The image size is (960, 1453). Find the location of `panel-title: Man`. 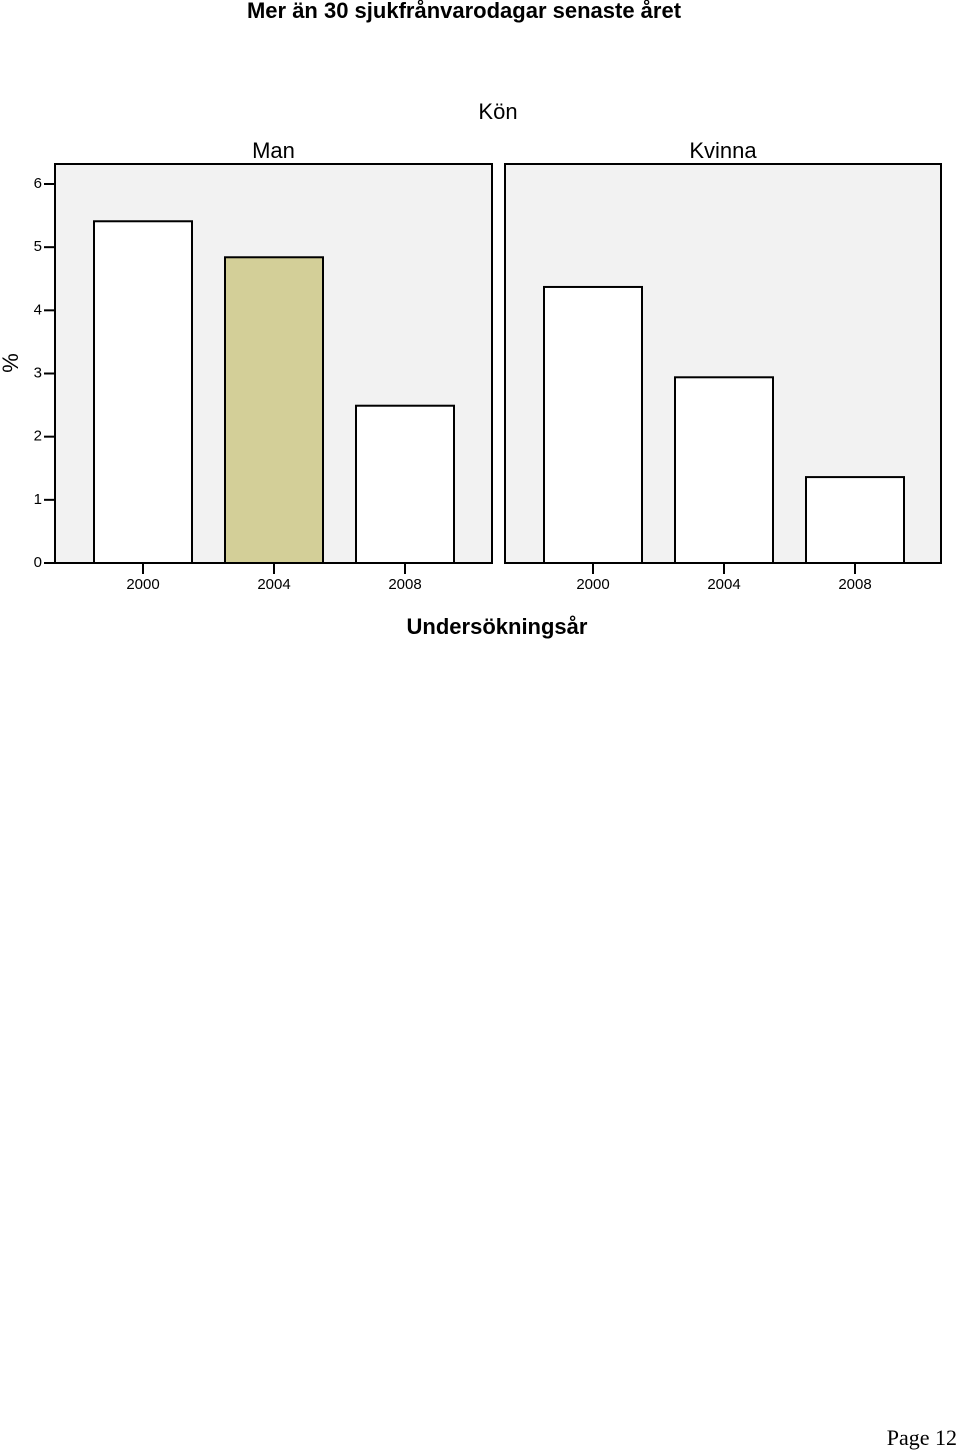

panel-title: Man is located at coordinates (273, 150).